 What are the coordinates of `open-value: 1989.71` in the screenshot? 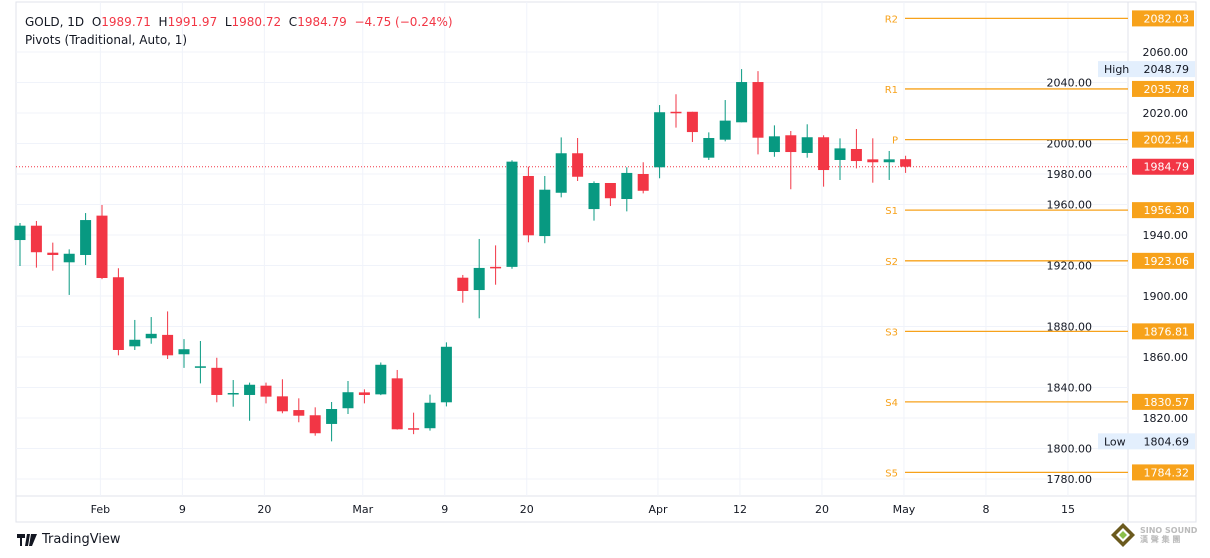 It's located at (126, 22).